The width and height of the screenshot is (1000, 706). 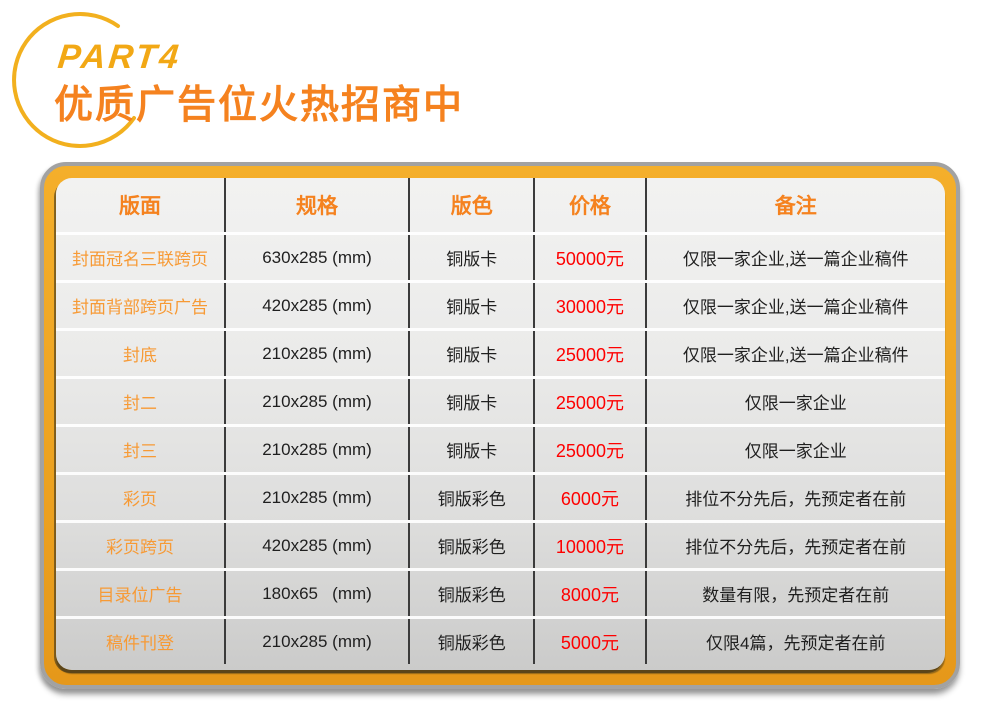 I want to click on cell-banmian: 彩页跨页, so click(x=140, y=547).